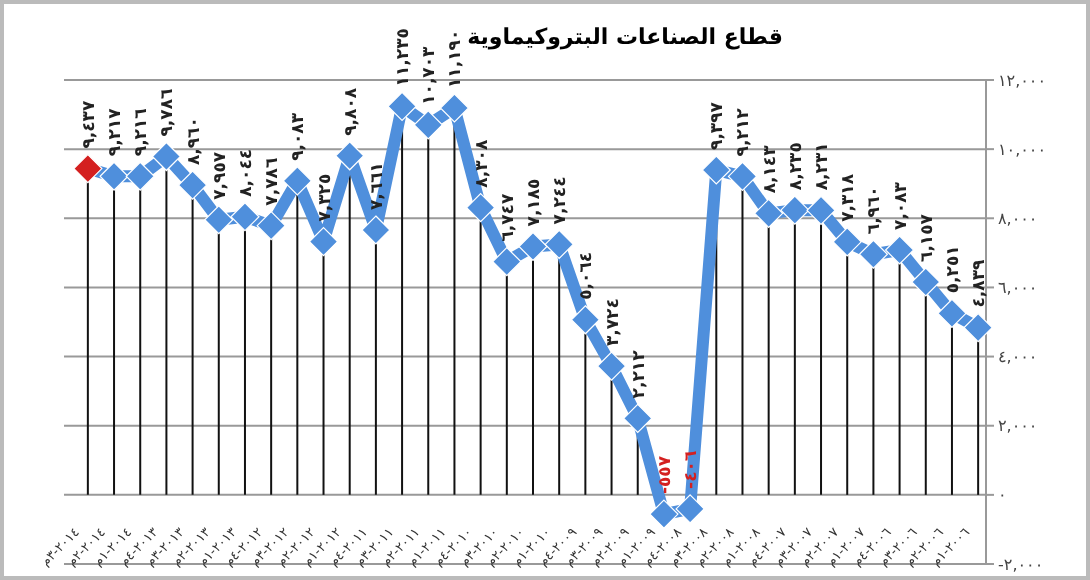 The width and height of the screenshot is (1090, 580). Describe the element at coordinates (456, 58) in the screenshot. I see `data-label: ١١,١٩٠` at that location.